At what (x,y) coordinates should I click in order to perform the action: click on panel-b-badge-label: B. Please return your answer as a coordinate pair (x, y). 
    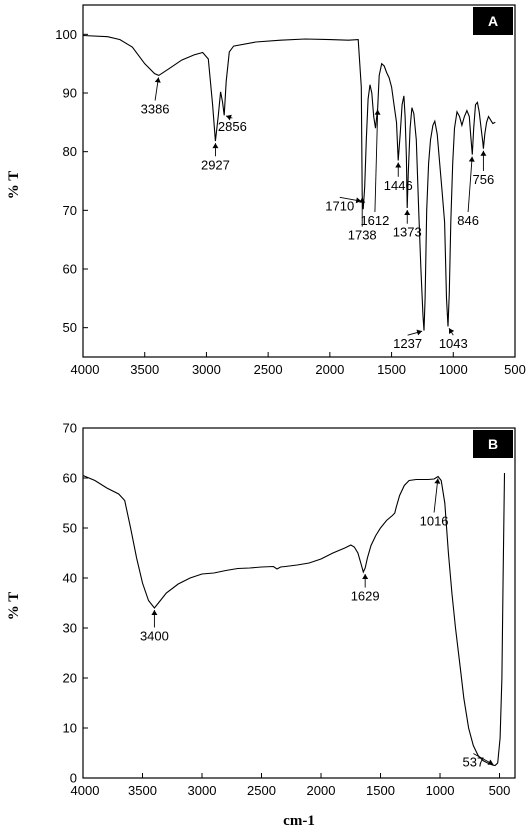
    Looking at the image, I should click on (493, 444).